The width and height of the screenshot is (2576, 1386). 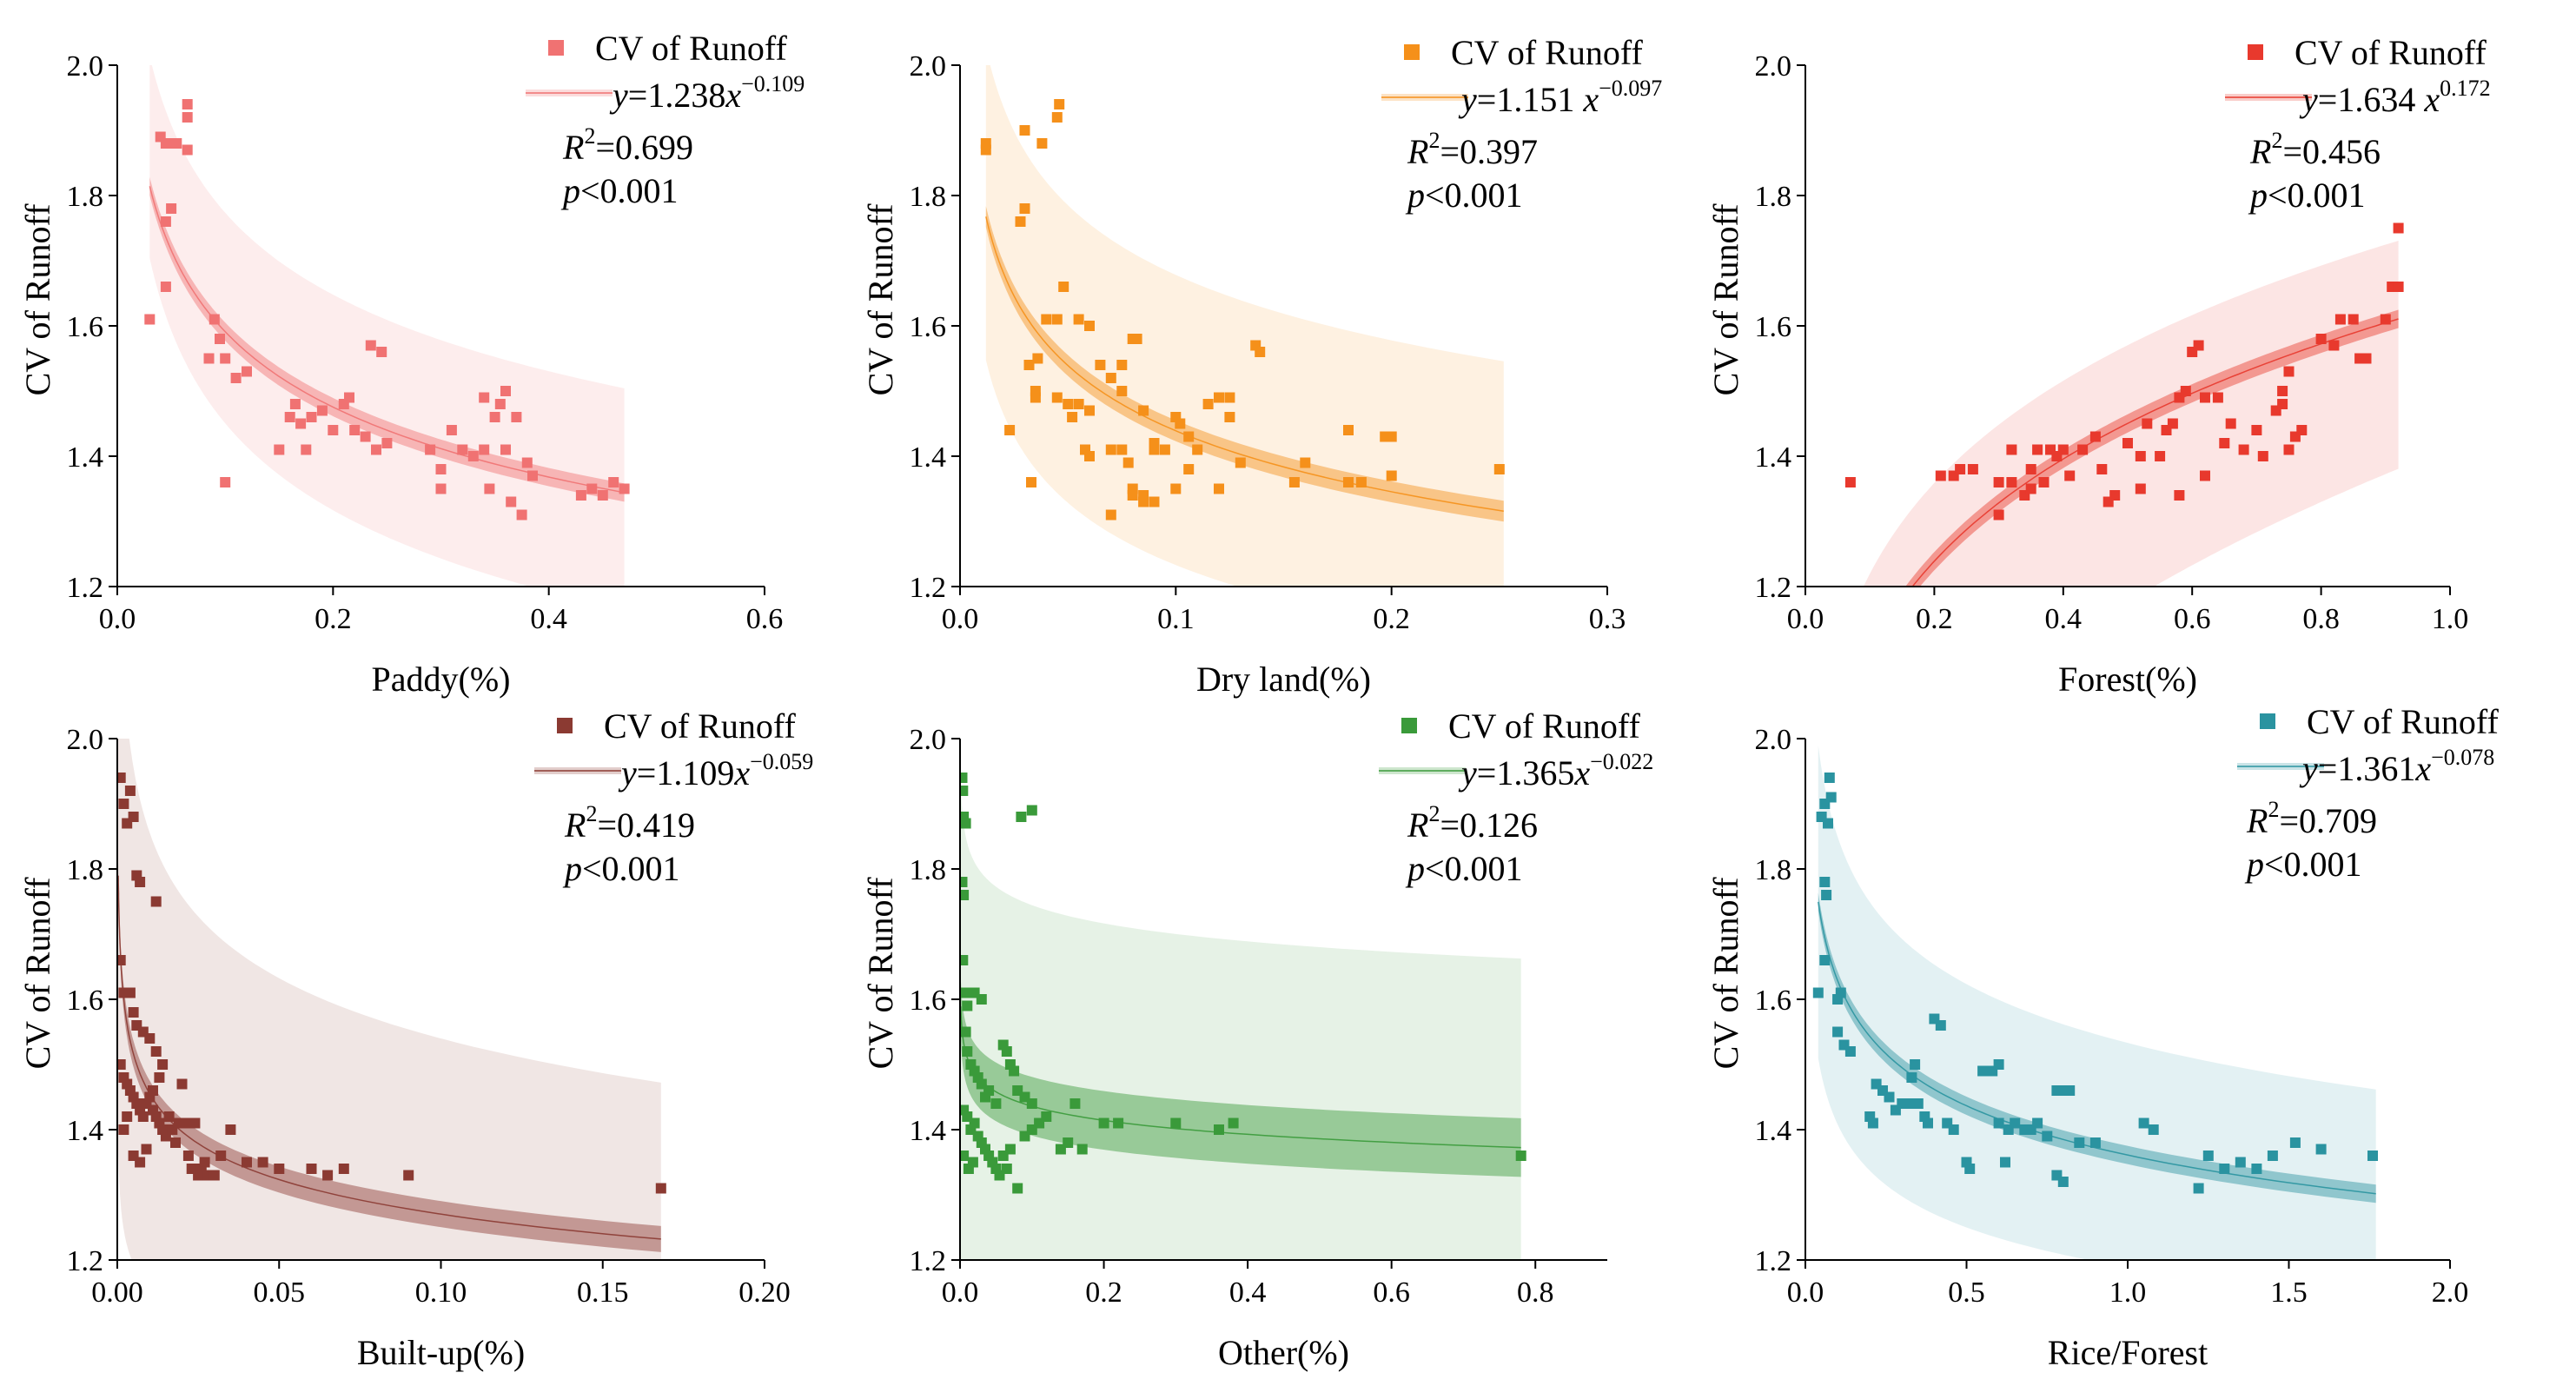 What do you see at coordinates (960, 619) in the screenshot?
I see `x-tick-label: 0.0` at bounding box center [960, 619].